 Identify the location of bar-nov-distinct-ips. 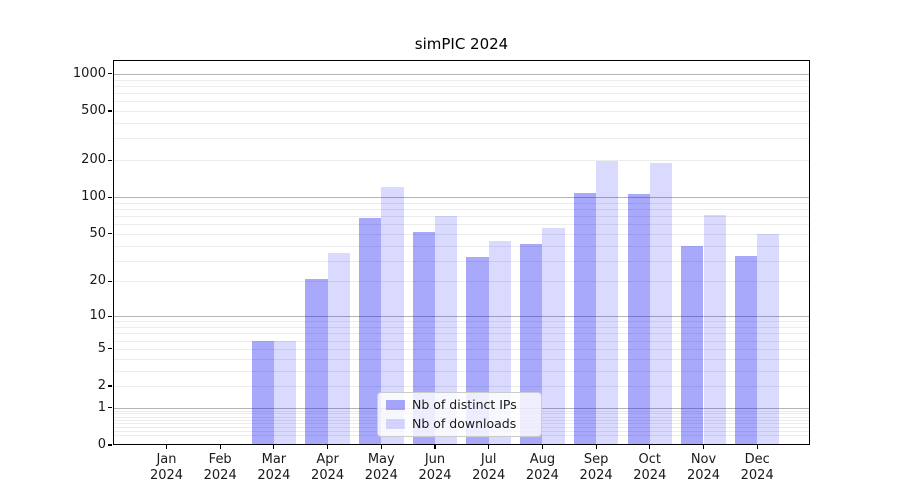
(692, 345).